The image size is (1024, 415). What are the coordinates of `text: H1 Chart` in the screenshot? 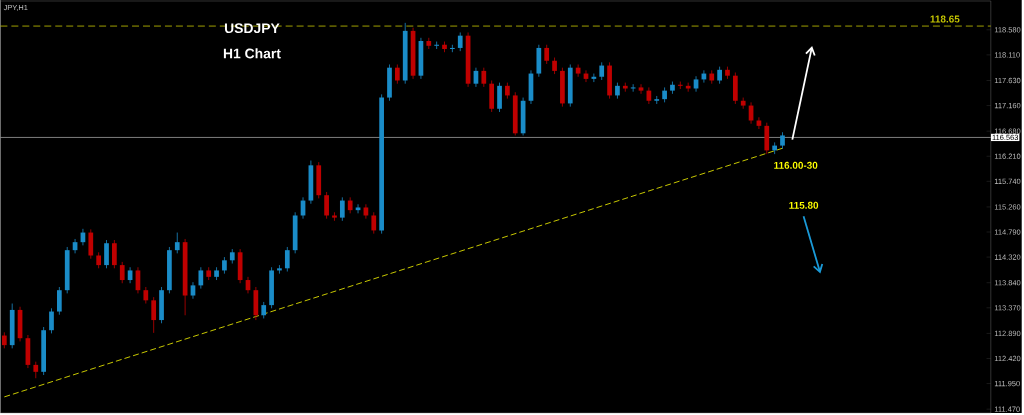 It's located at (252, 53).